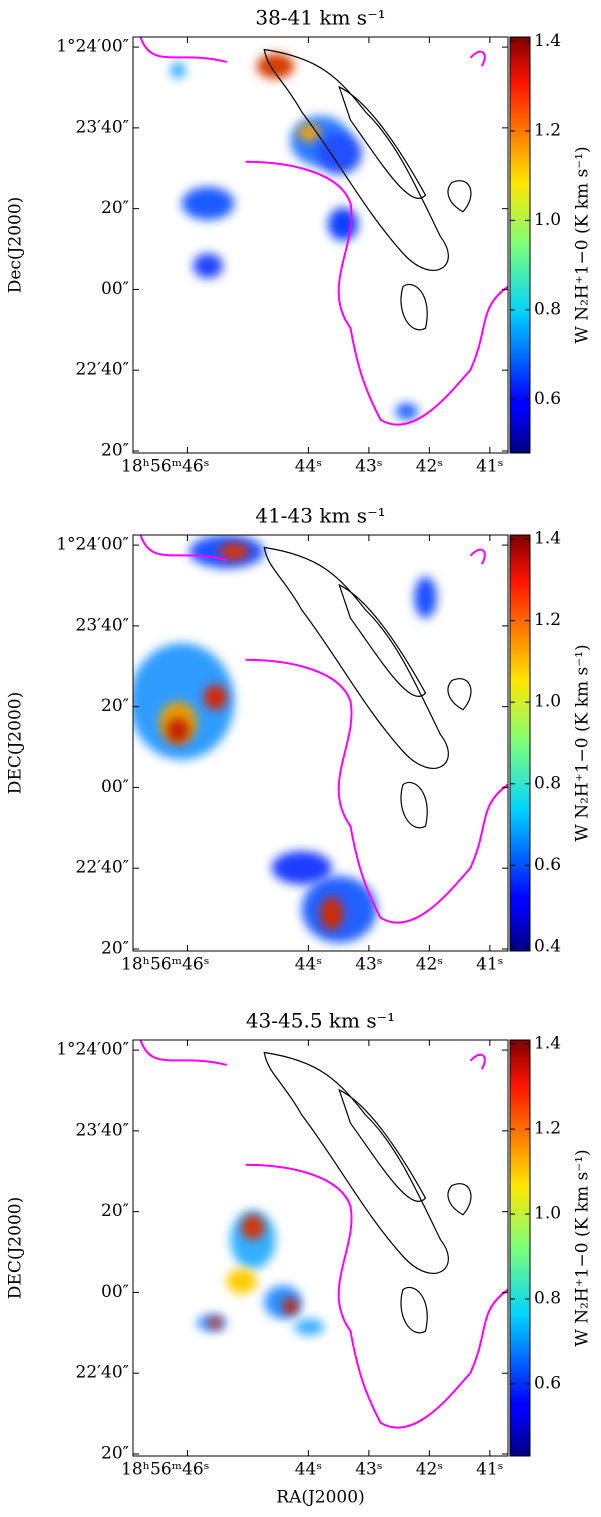  I want to click on panel-title: 43-45.5 km s⁻¹, so click(320, 1021).